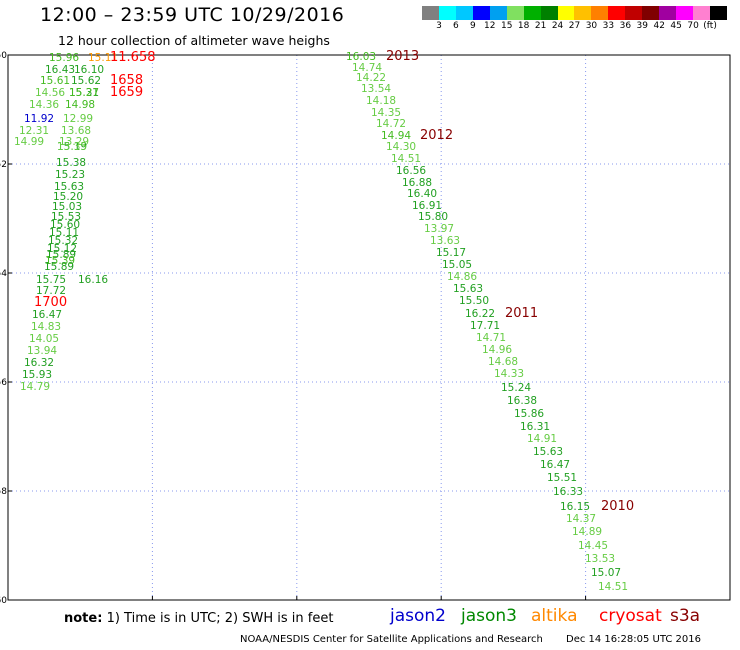  I want to click on satellite-cryosat: cryosat, so click(630, 616).